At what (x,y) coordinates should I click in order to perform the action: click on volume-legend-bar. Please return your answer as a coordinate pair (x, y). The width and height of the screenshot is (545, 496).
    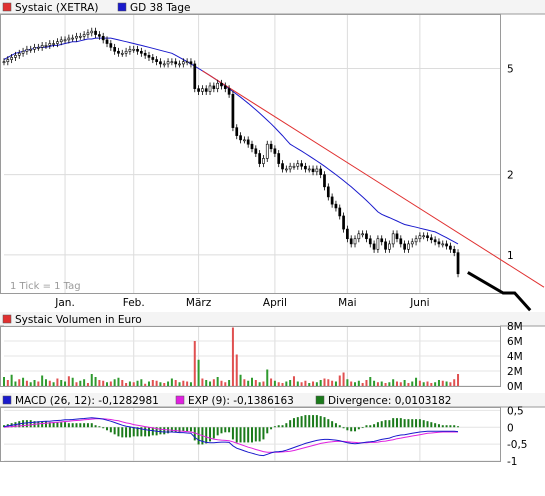
    Looking at the image, I should click on (272, 319).